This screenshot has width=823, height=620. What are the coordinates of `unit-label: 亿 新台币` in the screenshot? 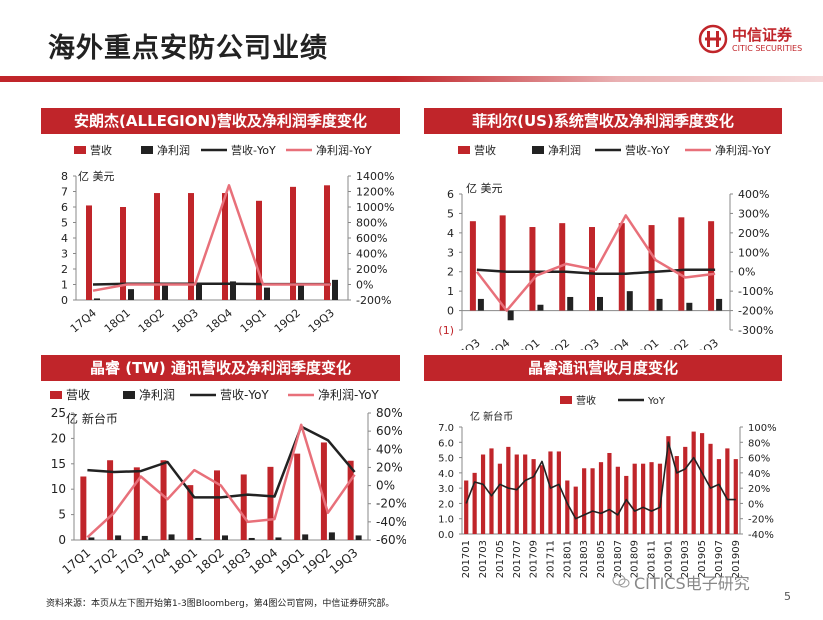 It's located at (491, 416).